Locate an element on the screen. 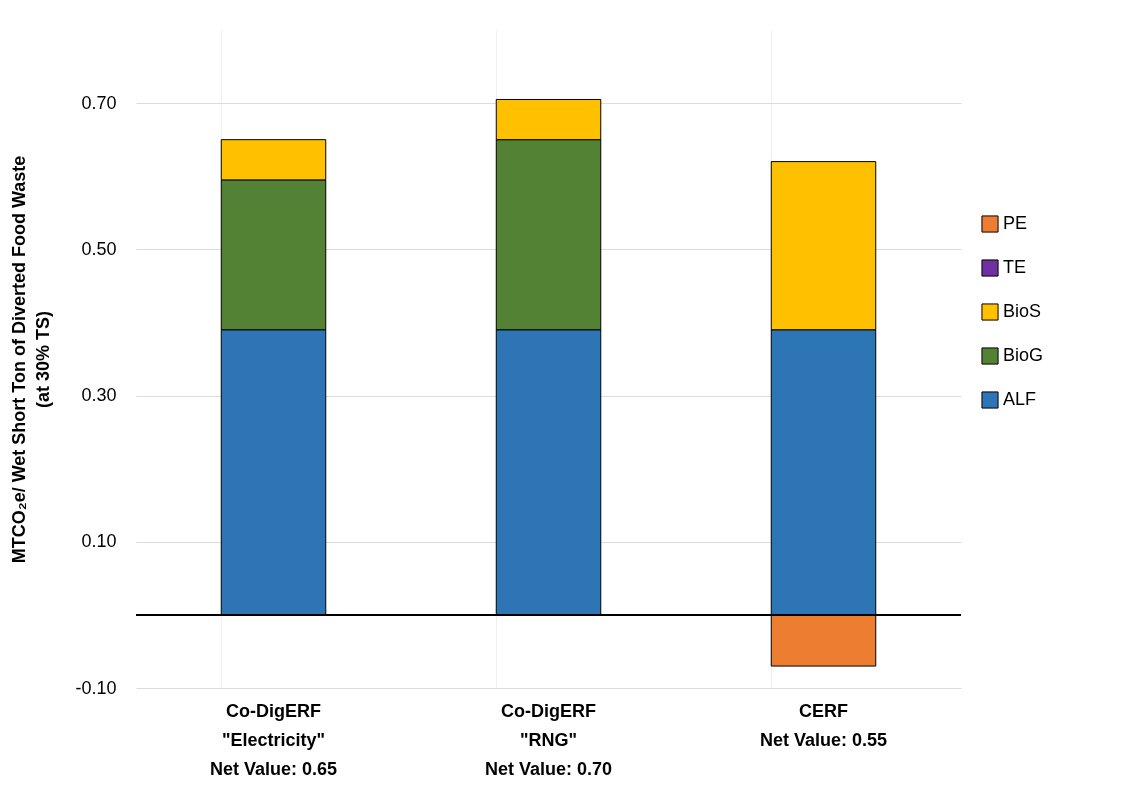  legend-label: ALF is located at coordinates (1020, 399).